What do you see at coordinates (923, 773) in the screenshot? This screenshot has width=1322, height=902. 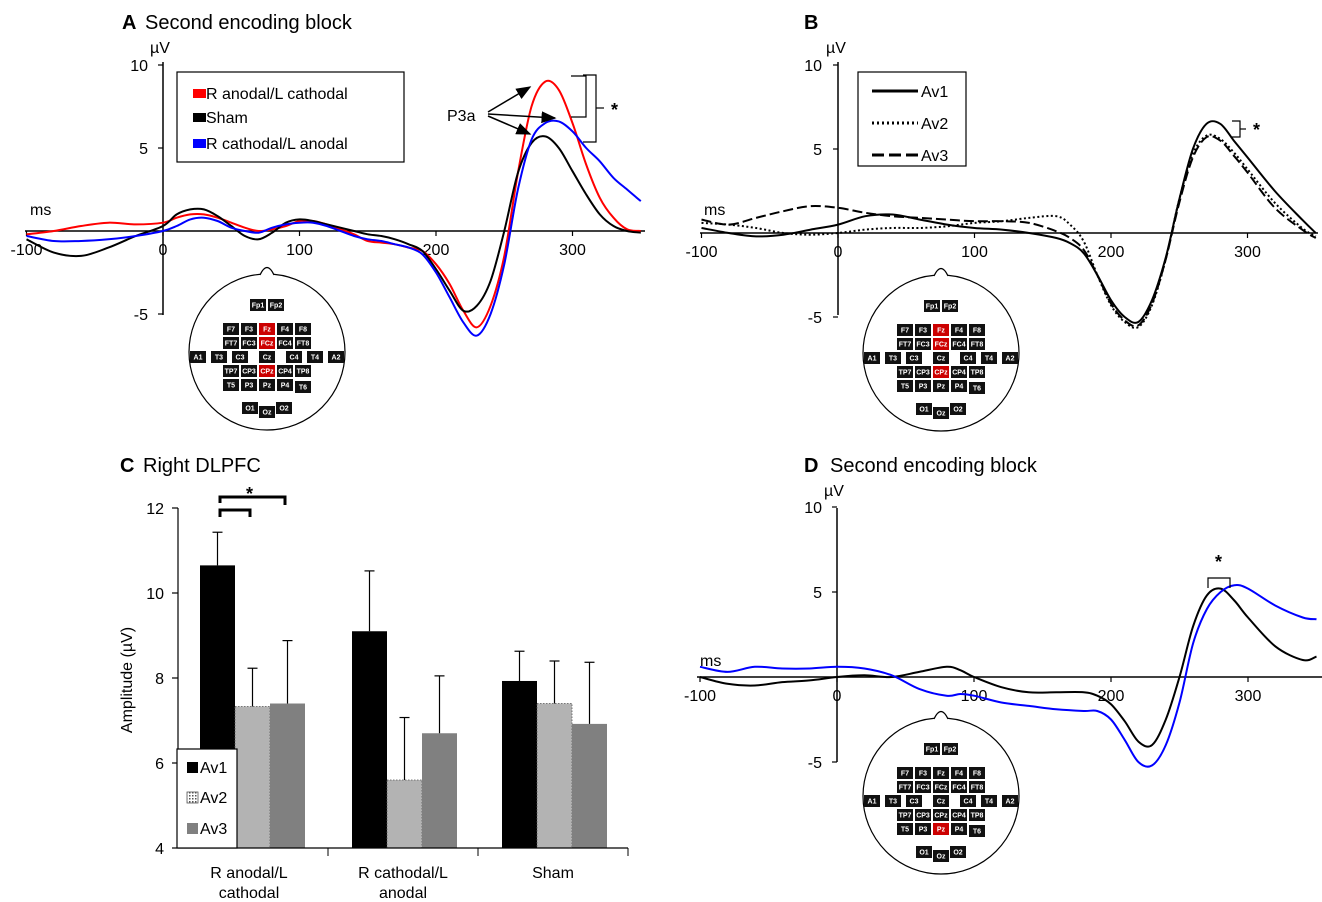 I see `electrode-f3` at bounding box center [923, 773].